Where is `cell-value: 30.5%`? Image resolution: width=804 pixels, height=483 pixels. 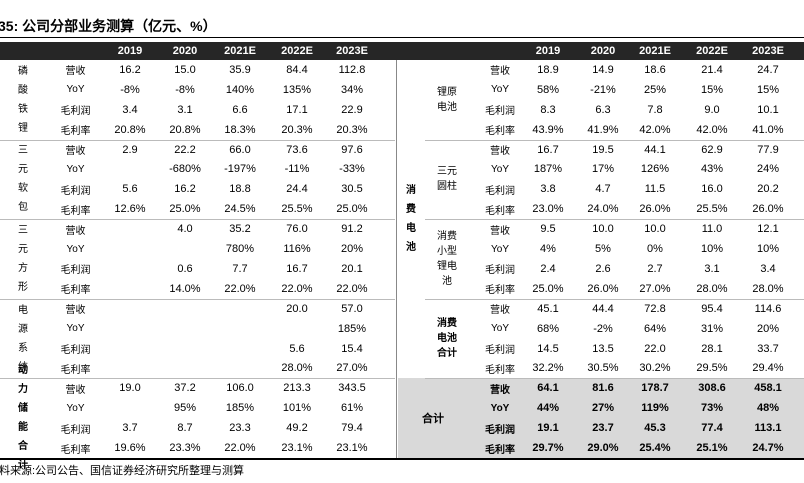
cell-value: 30.5% is located at coordinates (603, 368).